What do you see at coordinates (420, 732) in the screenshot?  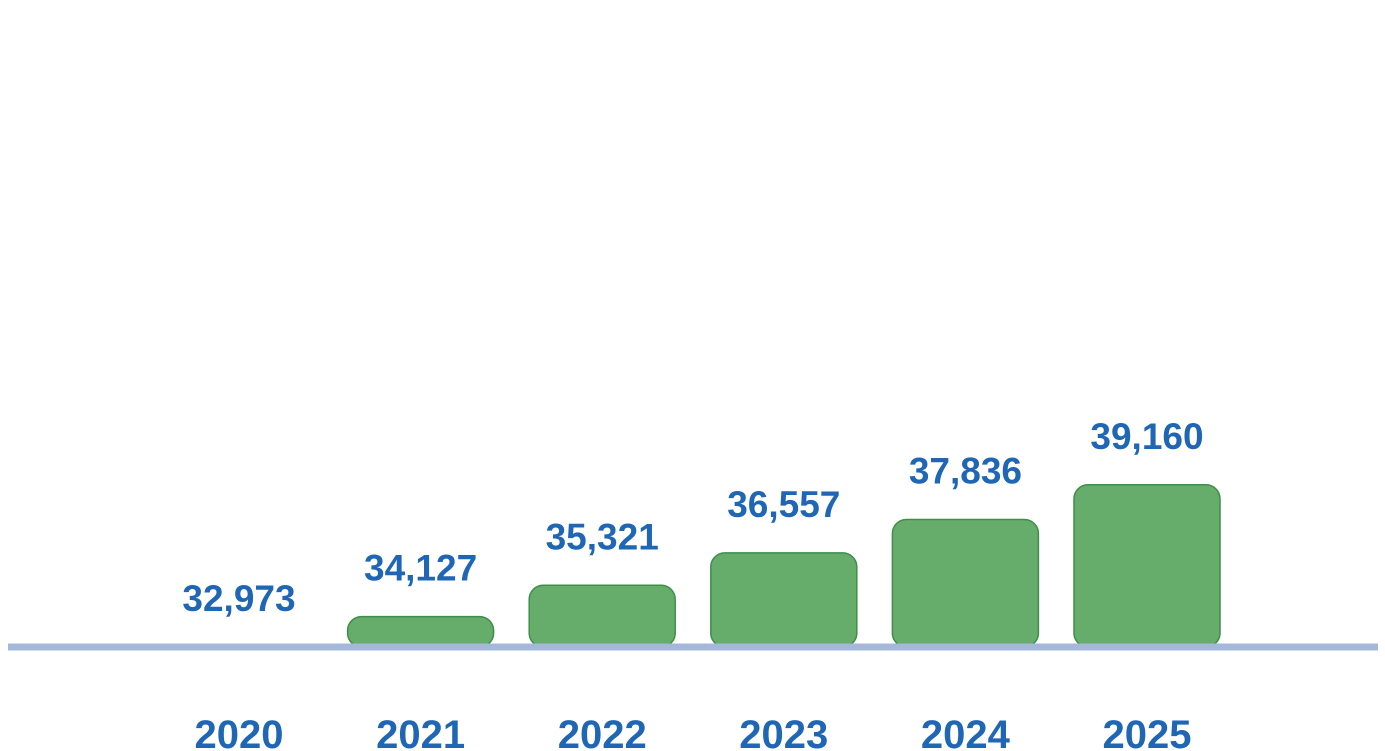 I see `x-tick-label-2021: 2021` at bounding box center [420, 732].